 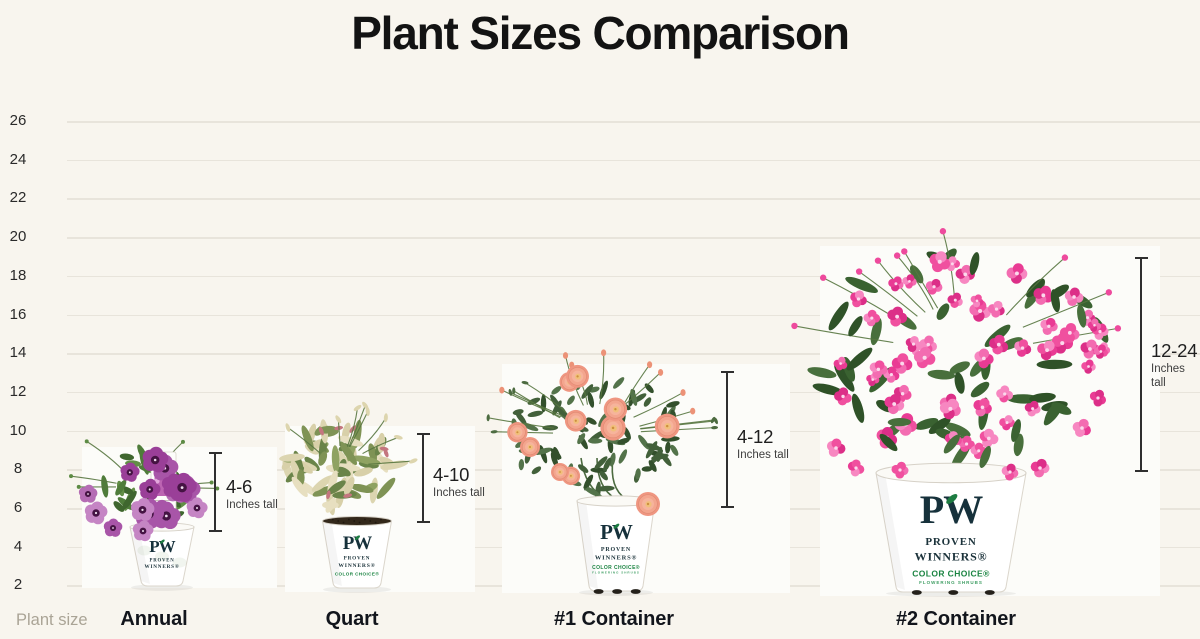 I want to click on rosebud, so click(x=683, y=392).